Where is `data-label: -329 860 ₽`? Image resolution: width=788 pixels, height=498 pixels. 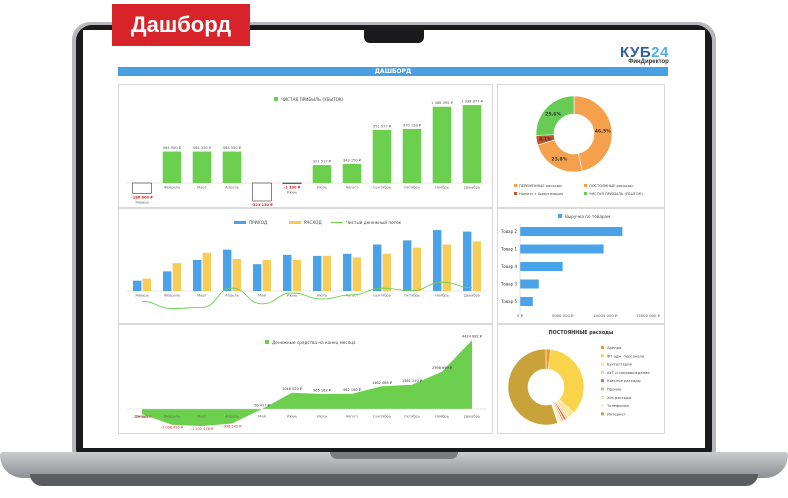
data-label: -329 860 ₽ is located at coordinates (142, 417).